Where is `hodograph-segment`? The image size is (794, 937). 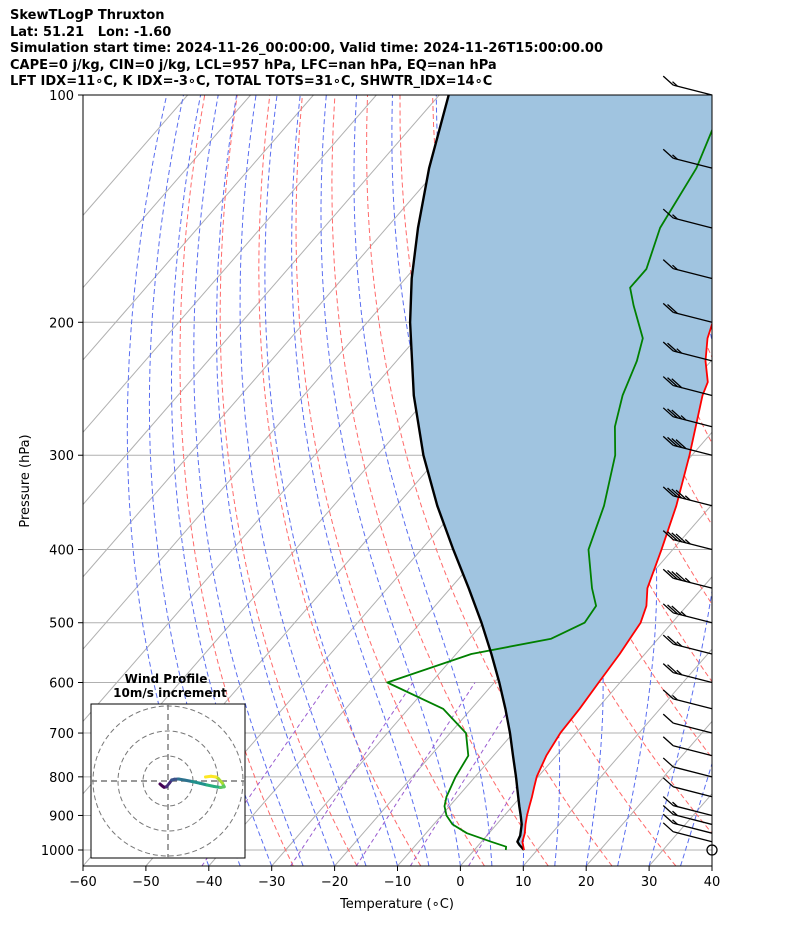
hodograph-segment is located at coordinates (208, 776).